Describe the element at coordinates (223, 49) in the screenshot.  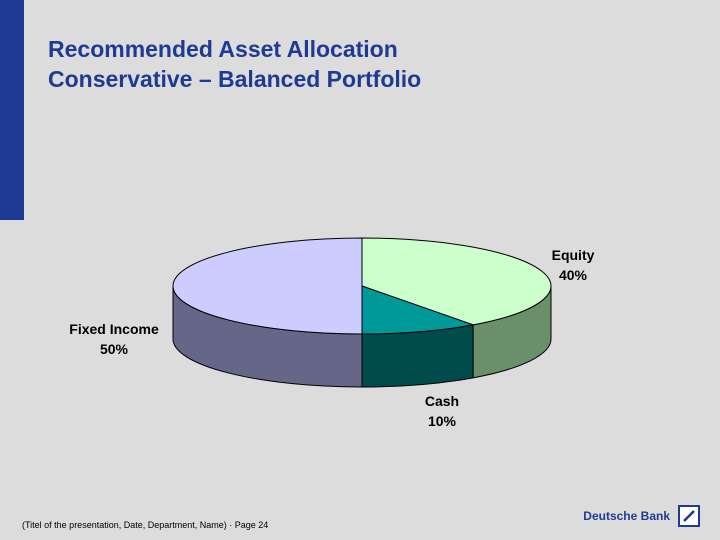
I see `title-line-1: Recommended Asset Allocation` at that location.